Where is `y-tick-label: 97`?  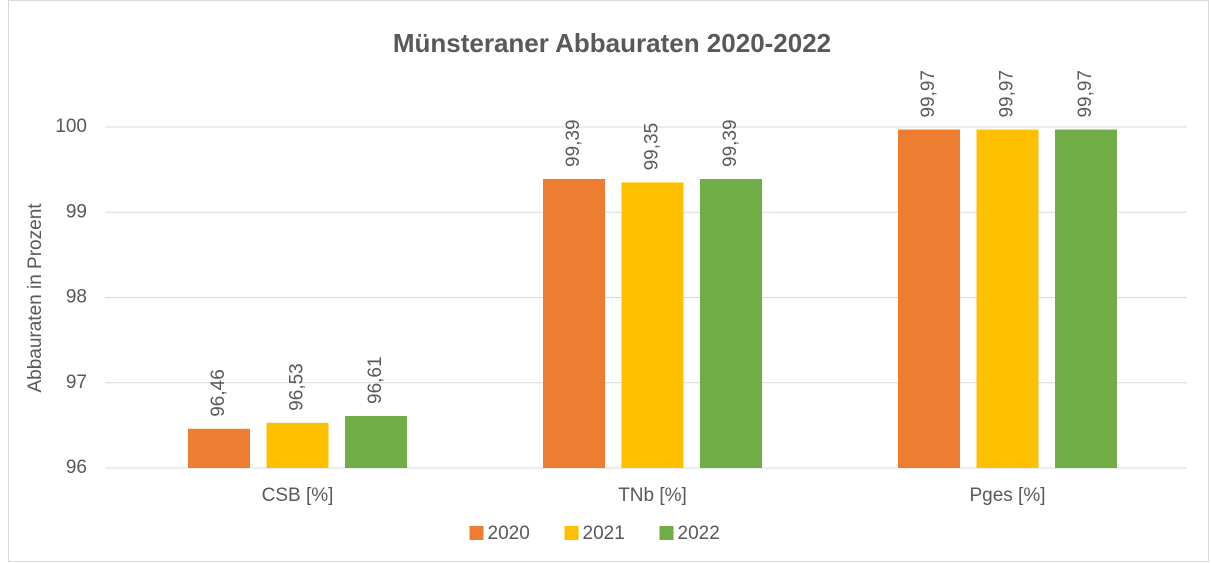
y-tick-label: 97 is located at coordinates (76, 382).